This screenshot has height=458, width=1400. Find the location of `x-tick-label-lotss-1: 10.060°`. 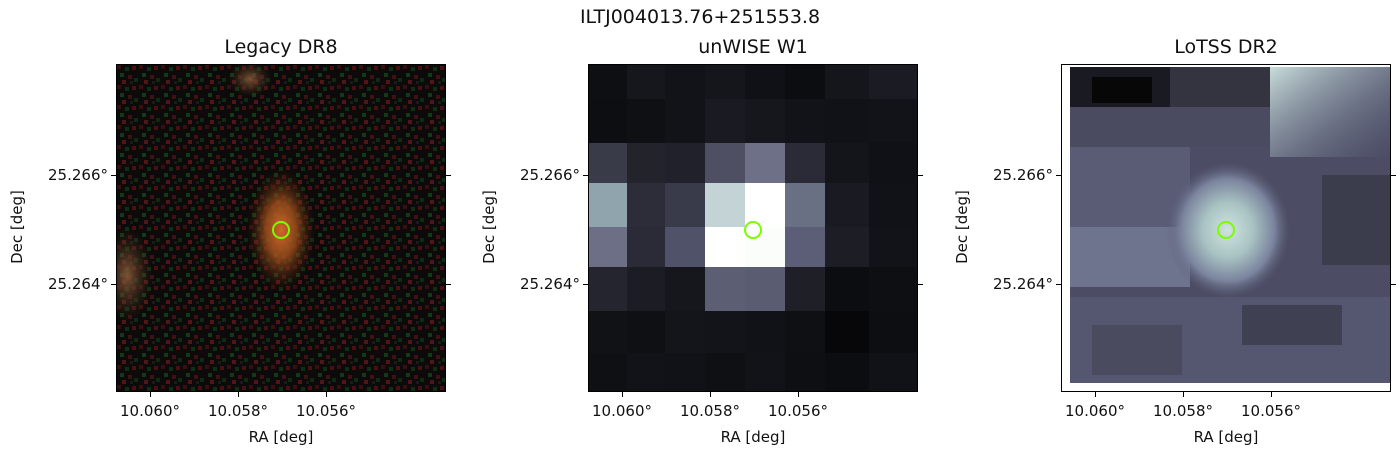

x-tick-label-lotss-1: 10.060° is located at coordinates (1095, 411).